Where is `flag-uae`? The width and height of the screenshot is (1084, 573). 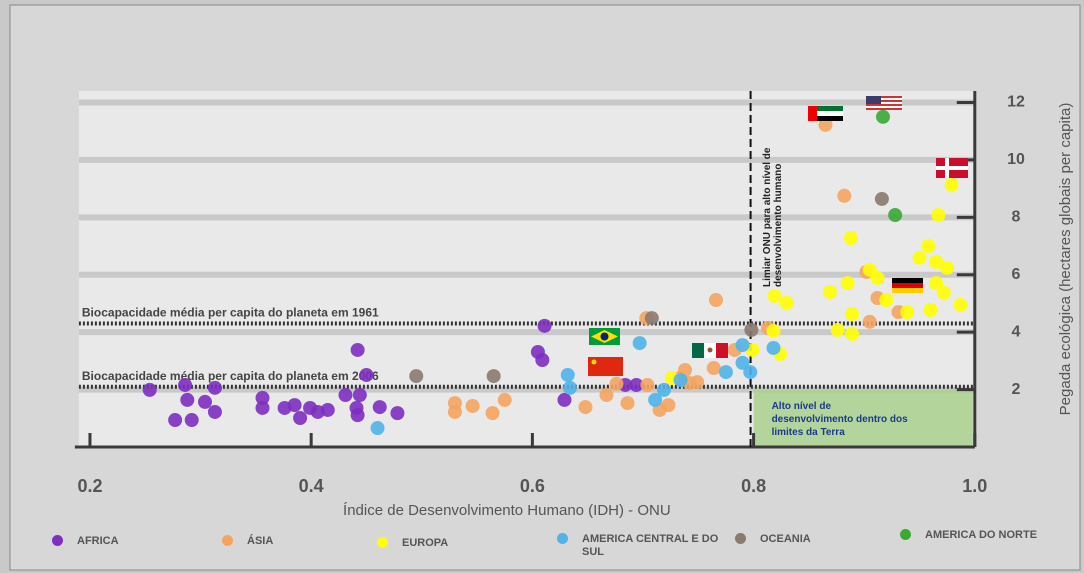
flag-uae is located at coordinates (825, 113).